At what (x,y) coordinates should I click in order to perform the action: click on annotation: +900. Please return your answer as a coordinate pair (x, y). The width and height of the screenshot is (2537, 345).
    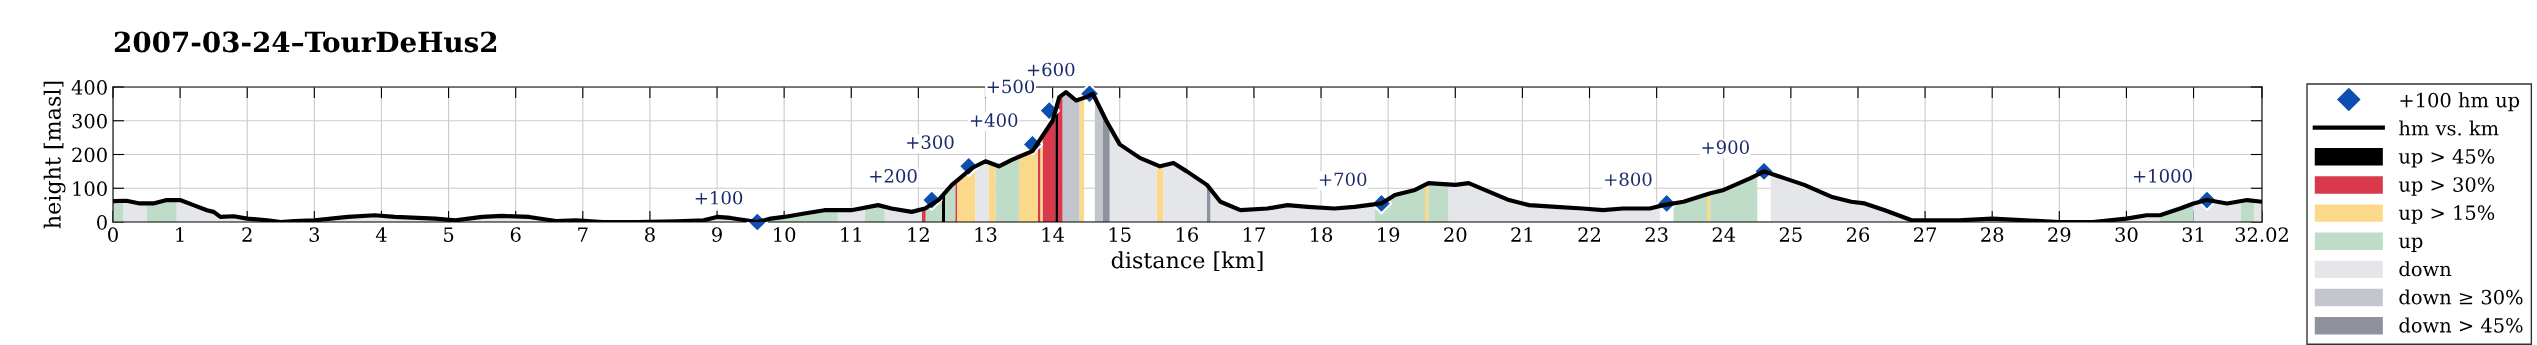
    Looking at the image, I should click on (1725, 147).